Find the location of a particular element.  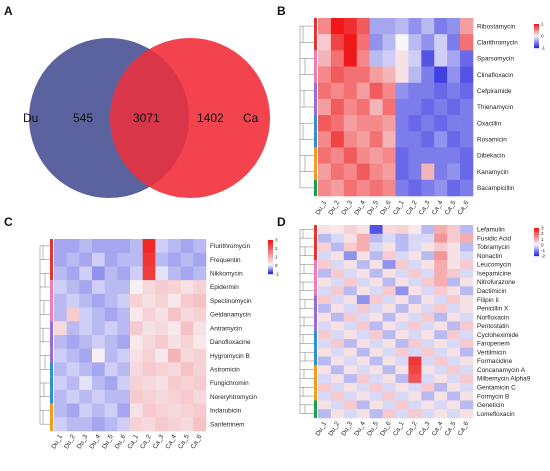

row-label: Sparsomycin is located at coordinates (495, 59).